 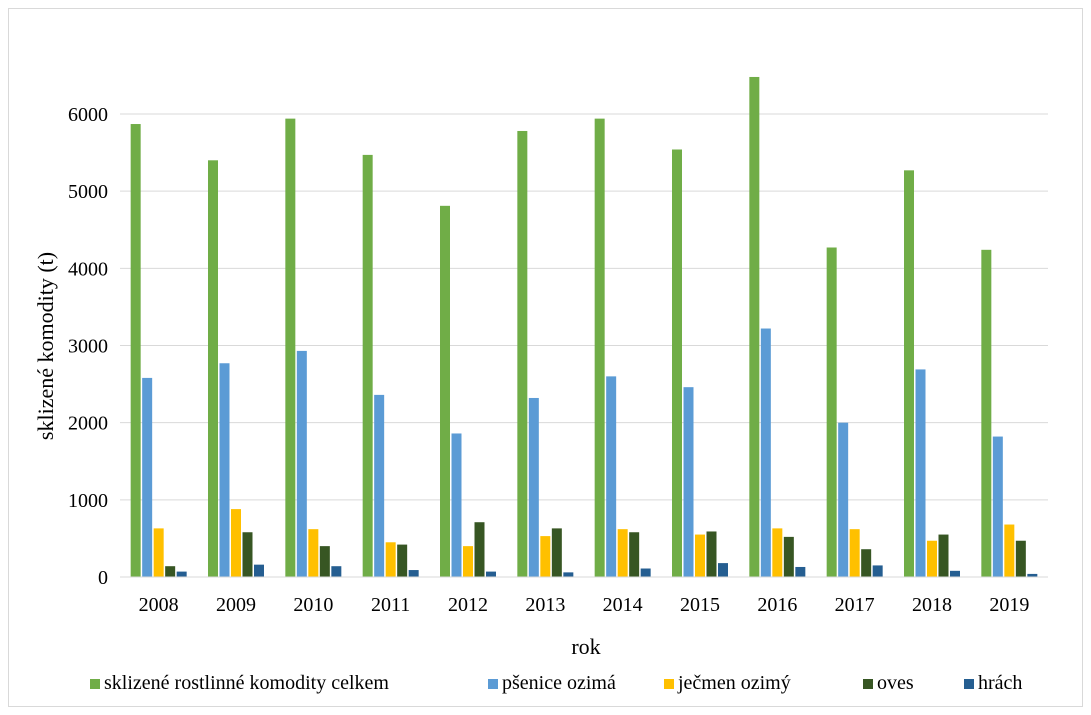 I want to click on legend-item: hrách, so click(x=993, y=683).